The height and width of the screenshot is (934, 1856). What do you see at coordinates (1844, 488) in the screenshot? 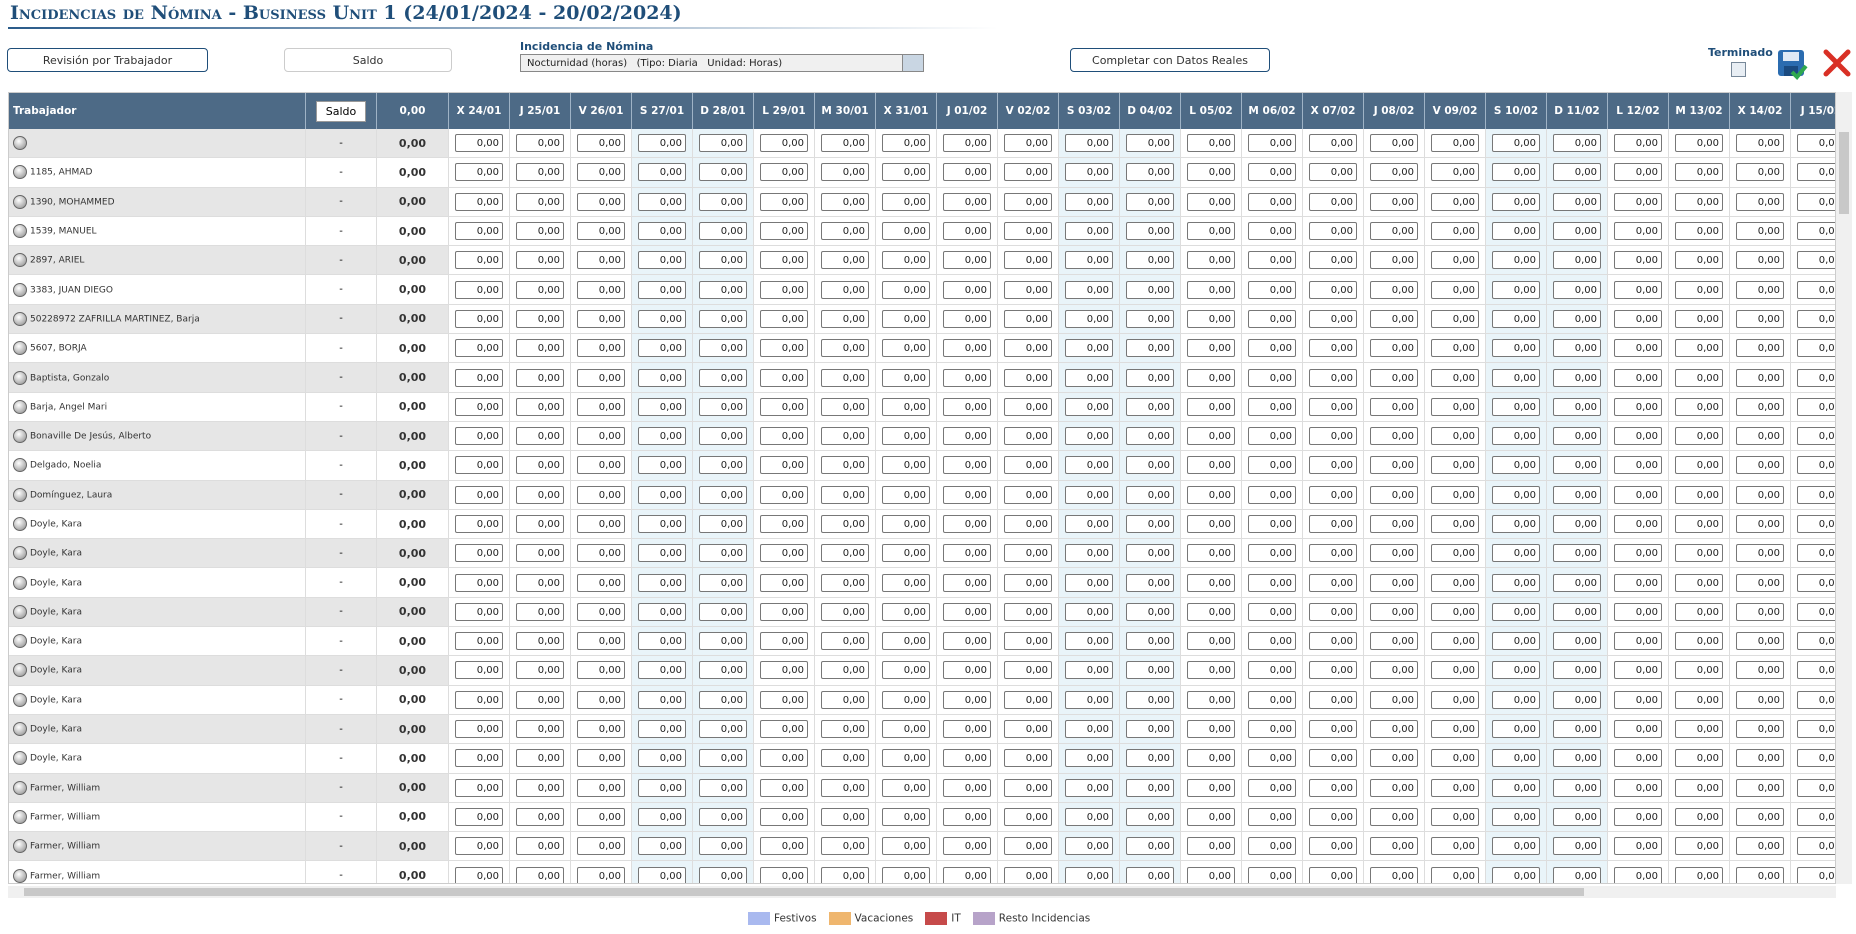
I see `vertical-scrollbar` at bounding box center [1844, 488].